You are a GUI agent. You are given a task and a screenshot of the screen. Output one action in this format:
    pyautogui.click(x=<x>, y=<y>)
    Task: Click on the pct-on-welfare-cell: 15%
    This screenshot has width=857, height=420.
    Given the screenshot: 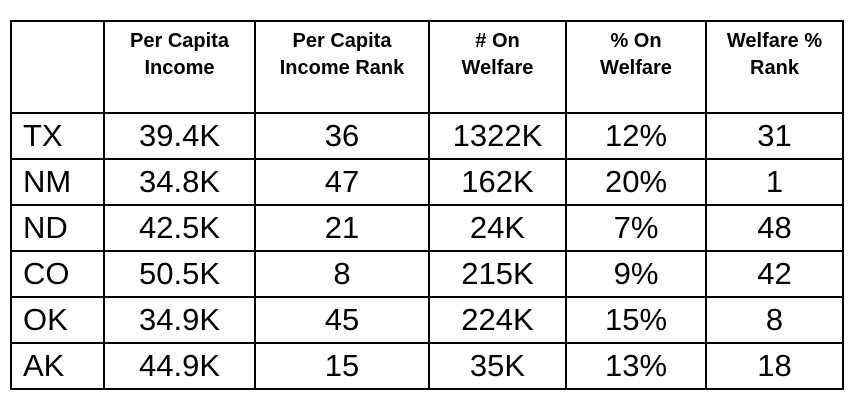 What is the action you would take?
    pyautogui.click(x=636, y=320)
    